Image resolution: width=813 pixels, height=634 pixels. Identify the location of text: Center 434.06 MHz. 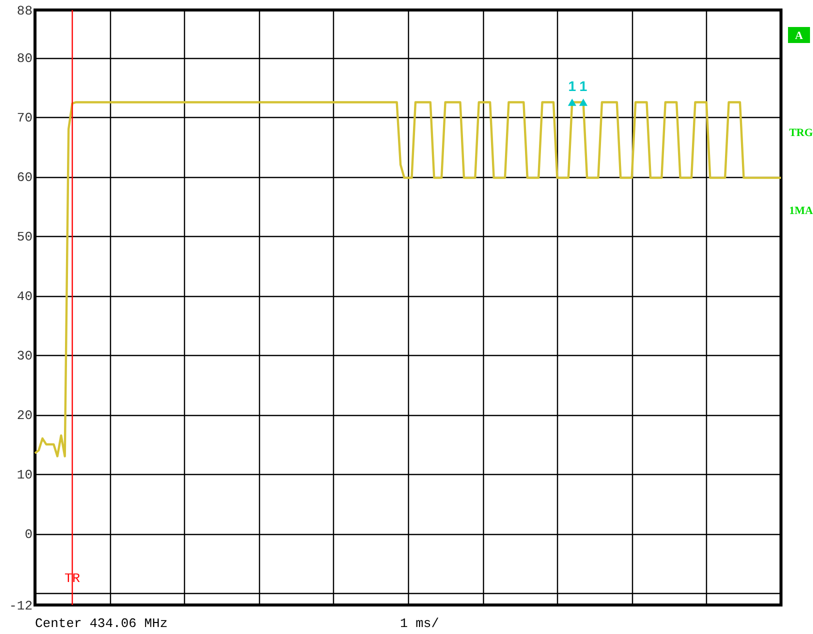
(101, 623).